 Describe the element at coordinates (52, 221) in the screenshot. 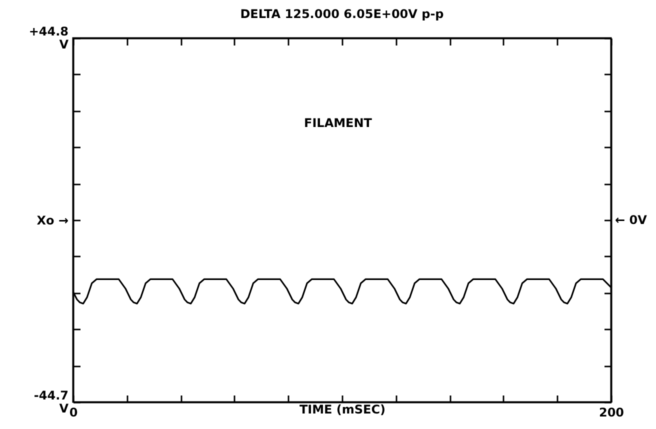

I see `y-tick-label: Xo →` at that location.